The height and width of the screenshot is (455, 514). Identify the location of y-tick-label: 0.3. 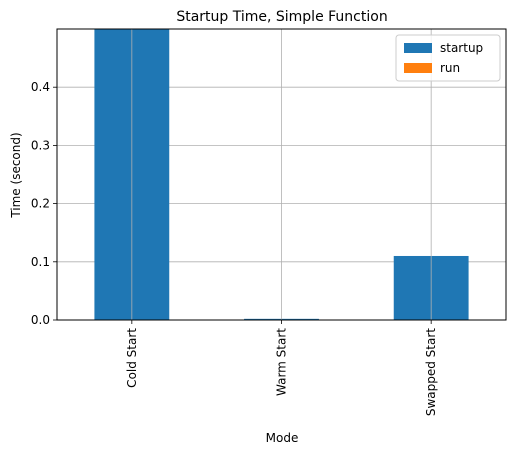
(40, 145).